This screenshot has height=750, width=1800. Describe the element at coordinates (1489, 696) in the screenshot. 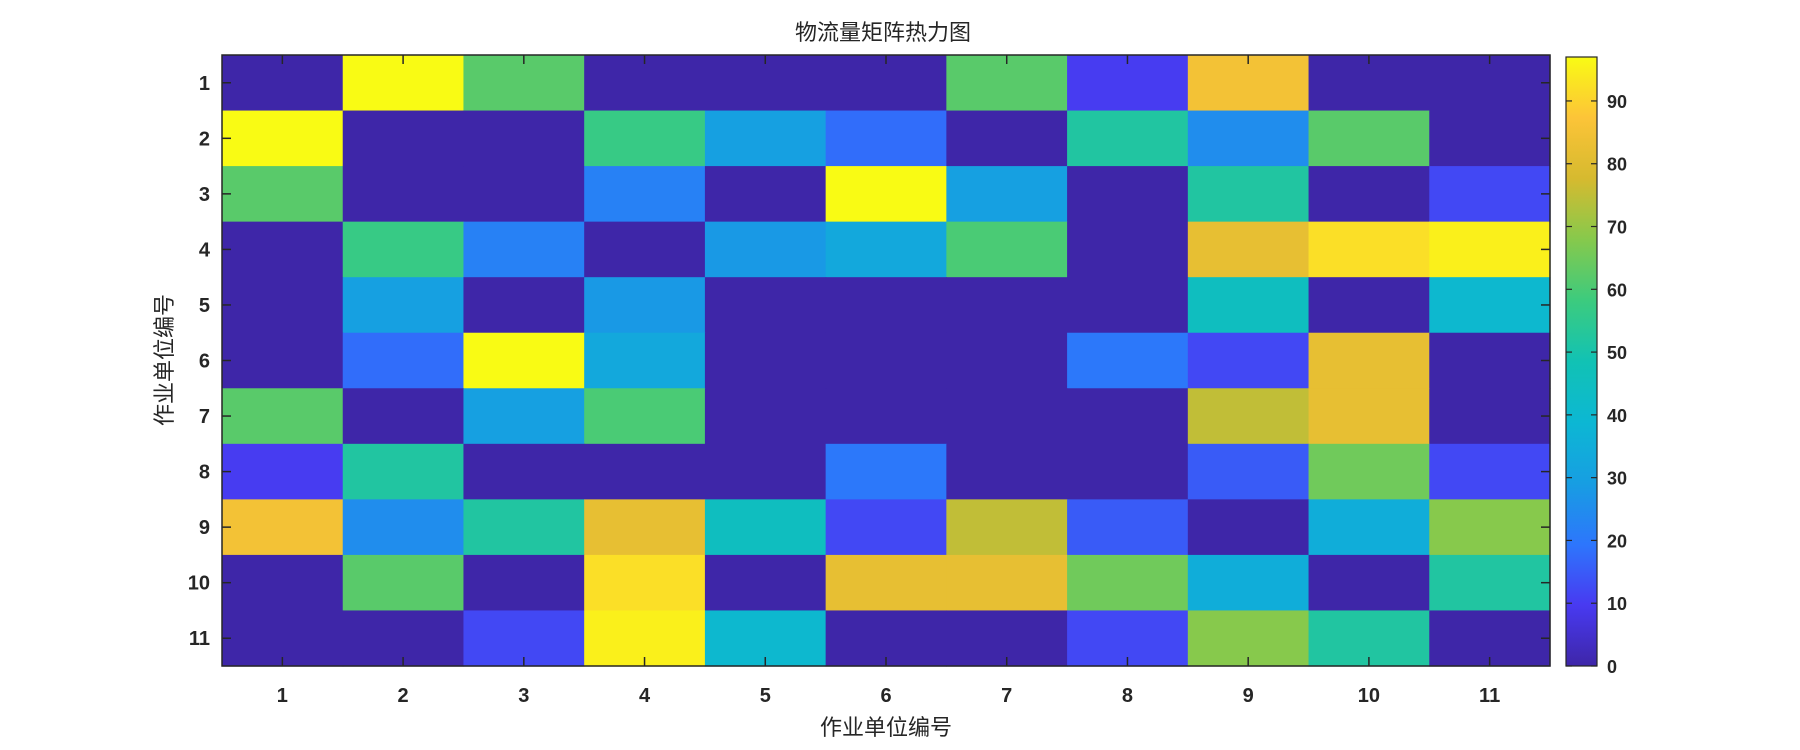

I see `x-tick-label: 11` at that location.